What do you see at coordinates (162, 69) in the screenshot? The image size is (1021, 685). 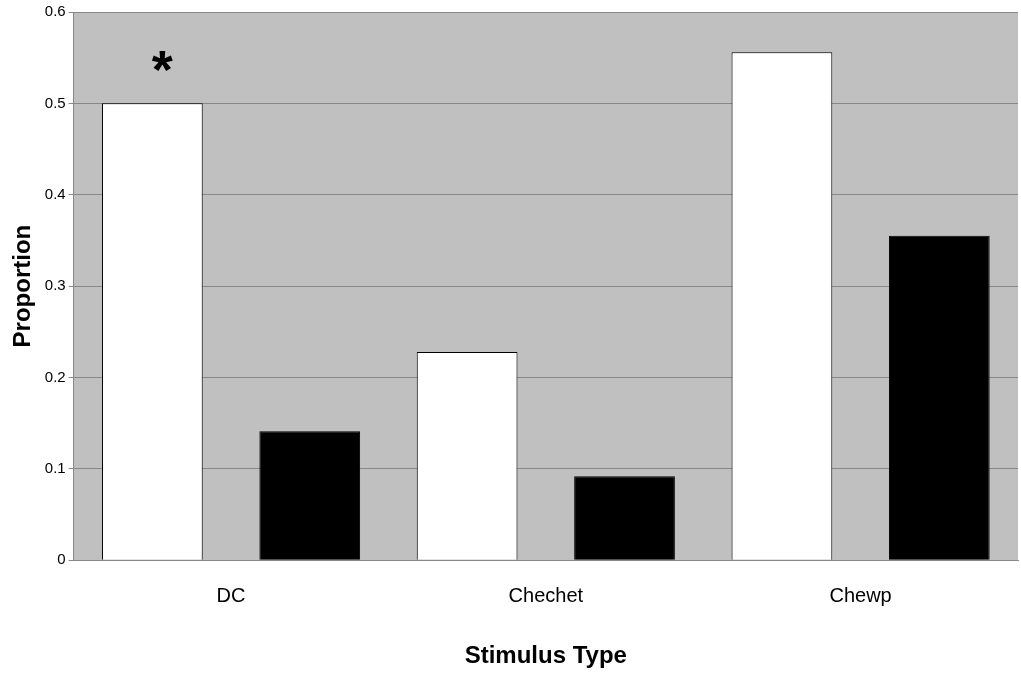 I see `annotation: *` at bounding box center [162, 69].